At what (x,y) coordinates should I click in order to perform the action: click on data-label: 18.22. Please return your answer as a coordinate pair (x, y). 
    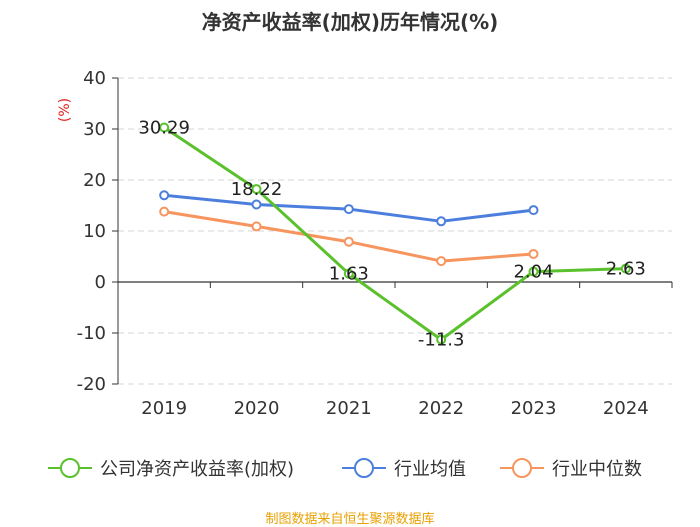
    Looking at the image, I should click on (257, 189).